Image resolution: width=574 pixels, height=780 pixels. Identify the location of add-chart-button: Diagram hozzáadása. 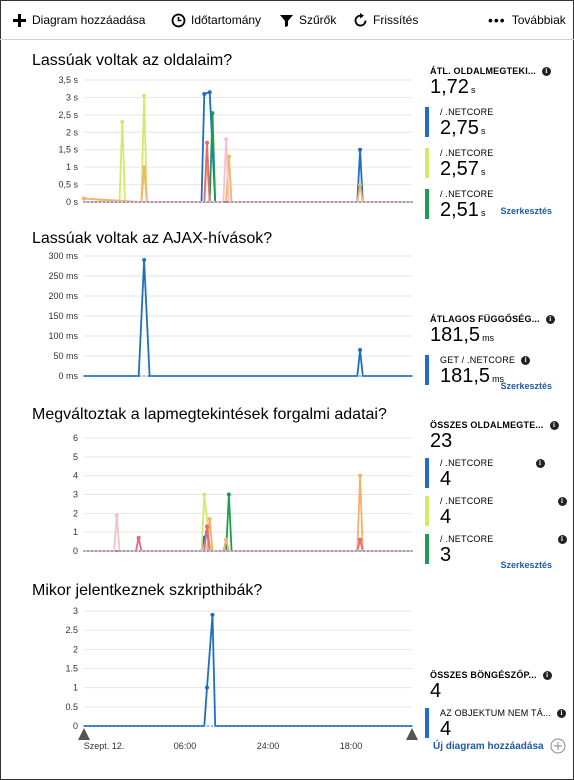
(78, 20).